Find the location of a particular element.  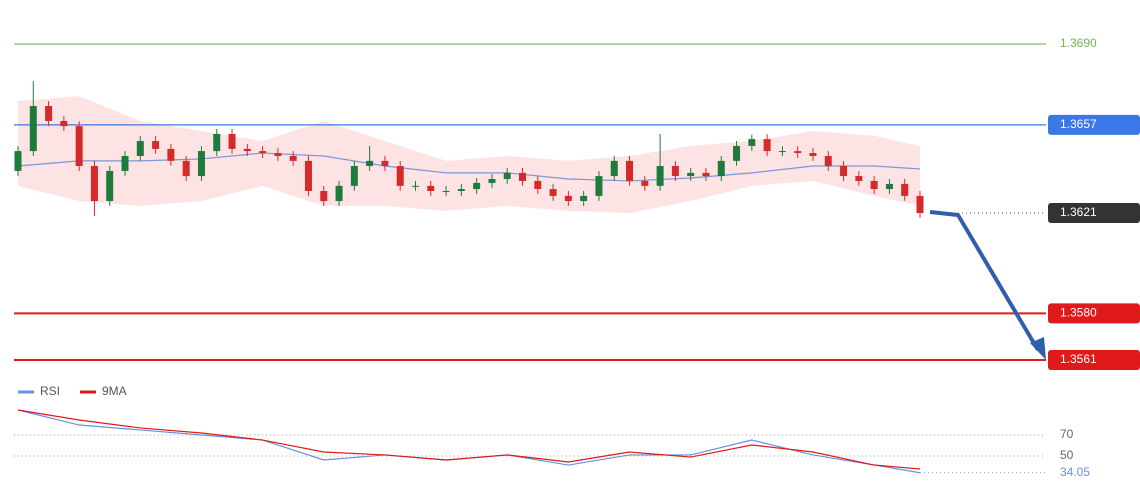

y-tick-label: 70 is located at coordinates (1067, 434).